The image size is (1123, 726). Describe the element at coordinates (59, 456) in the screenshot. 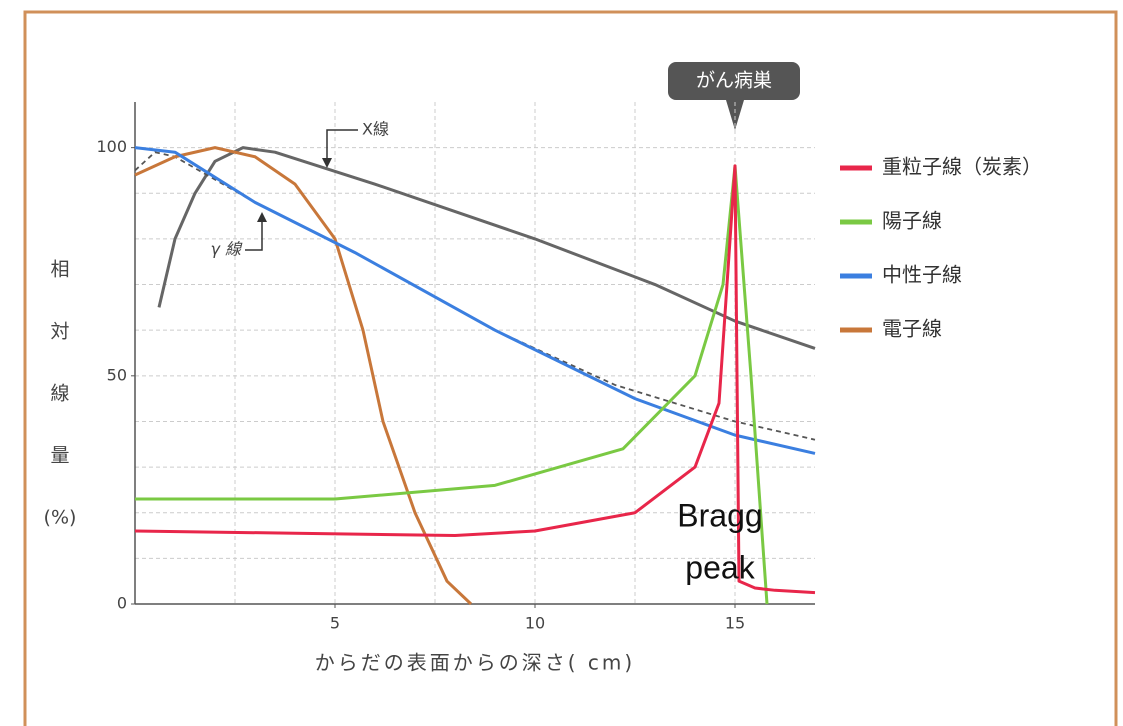

I see `y-axis-label: 量` at that location.